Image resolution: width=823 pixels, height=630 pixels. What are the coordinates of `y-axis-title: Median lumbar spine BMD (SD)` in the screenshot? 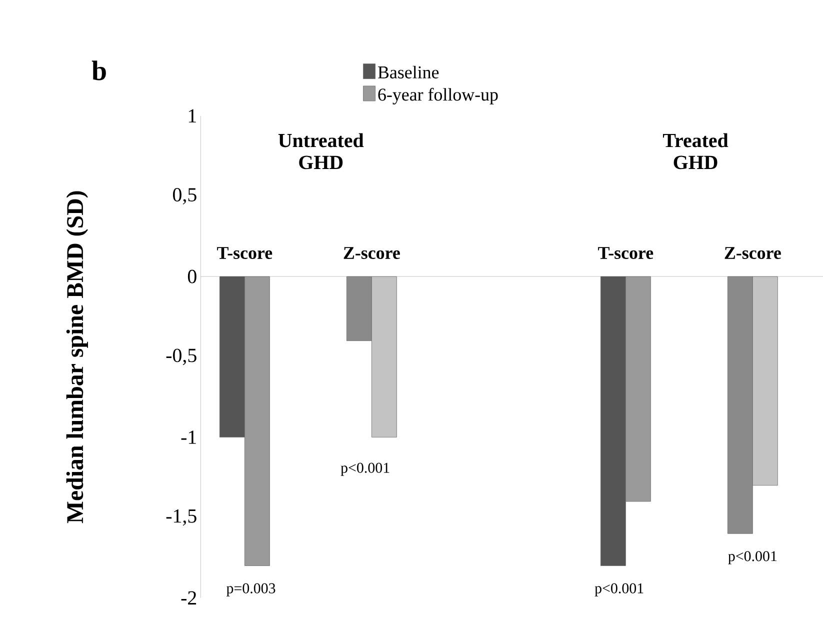 It's located at (77, 357).